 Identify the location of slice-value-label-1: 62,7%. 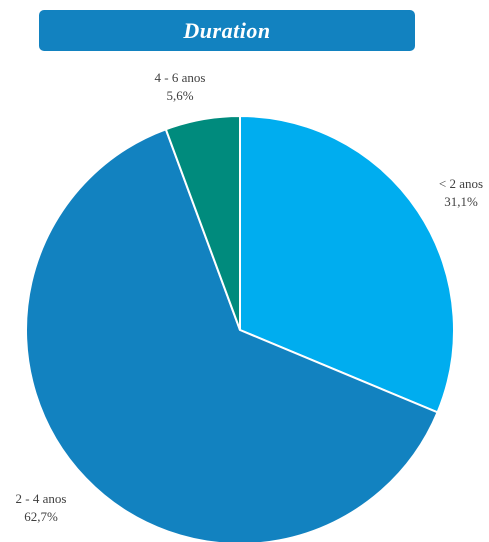
(41, 516).